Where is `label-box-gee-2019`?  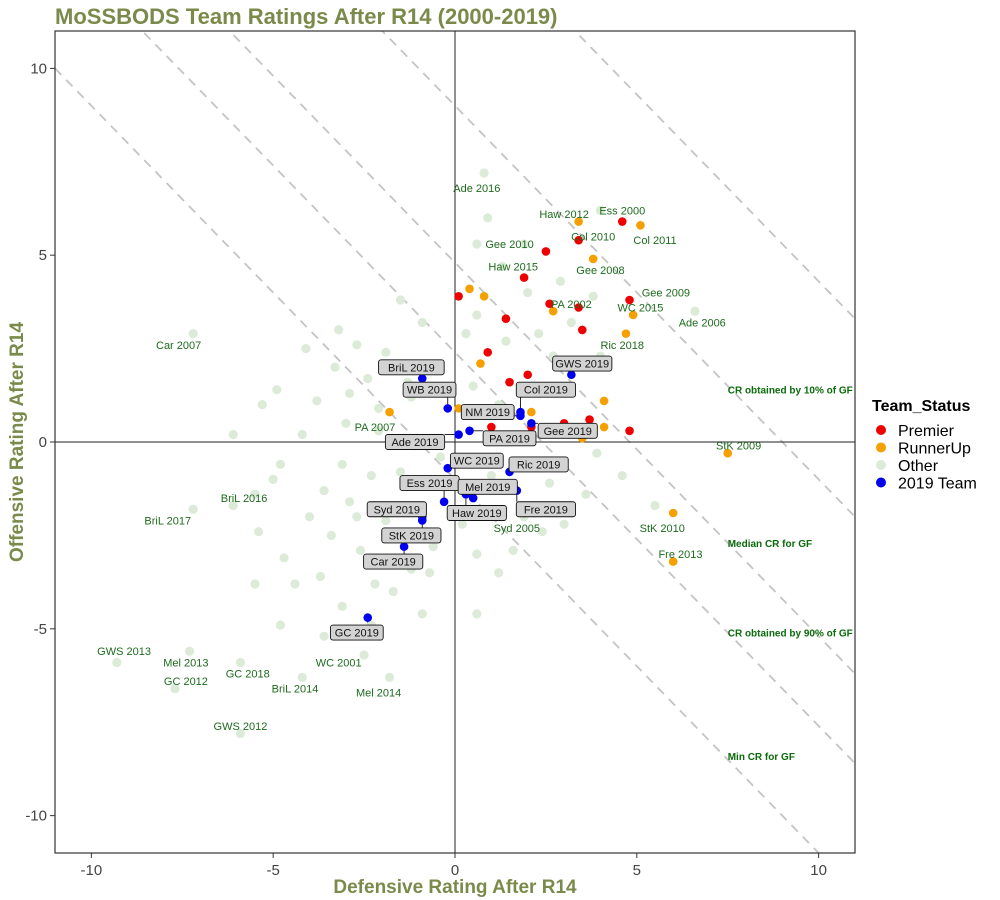
label-box-gee-2019 is located at coordinates (567, 430).